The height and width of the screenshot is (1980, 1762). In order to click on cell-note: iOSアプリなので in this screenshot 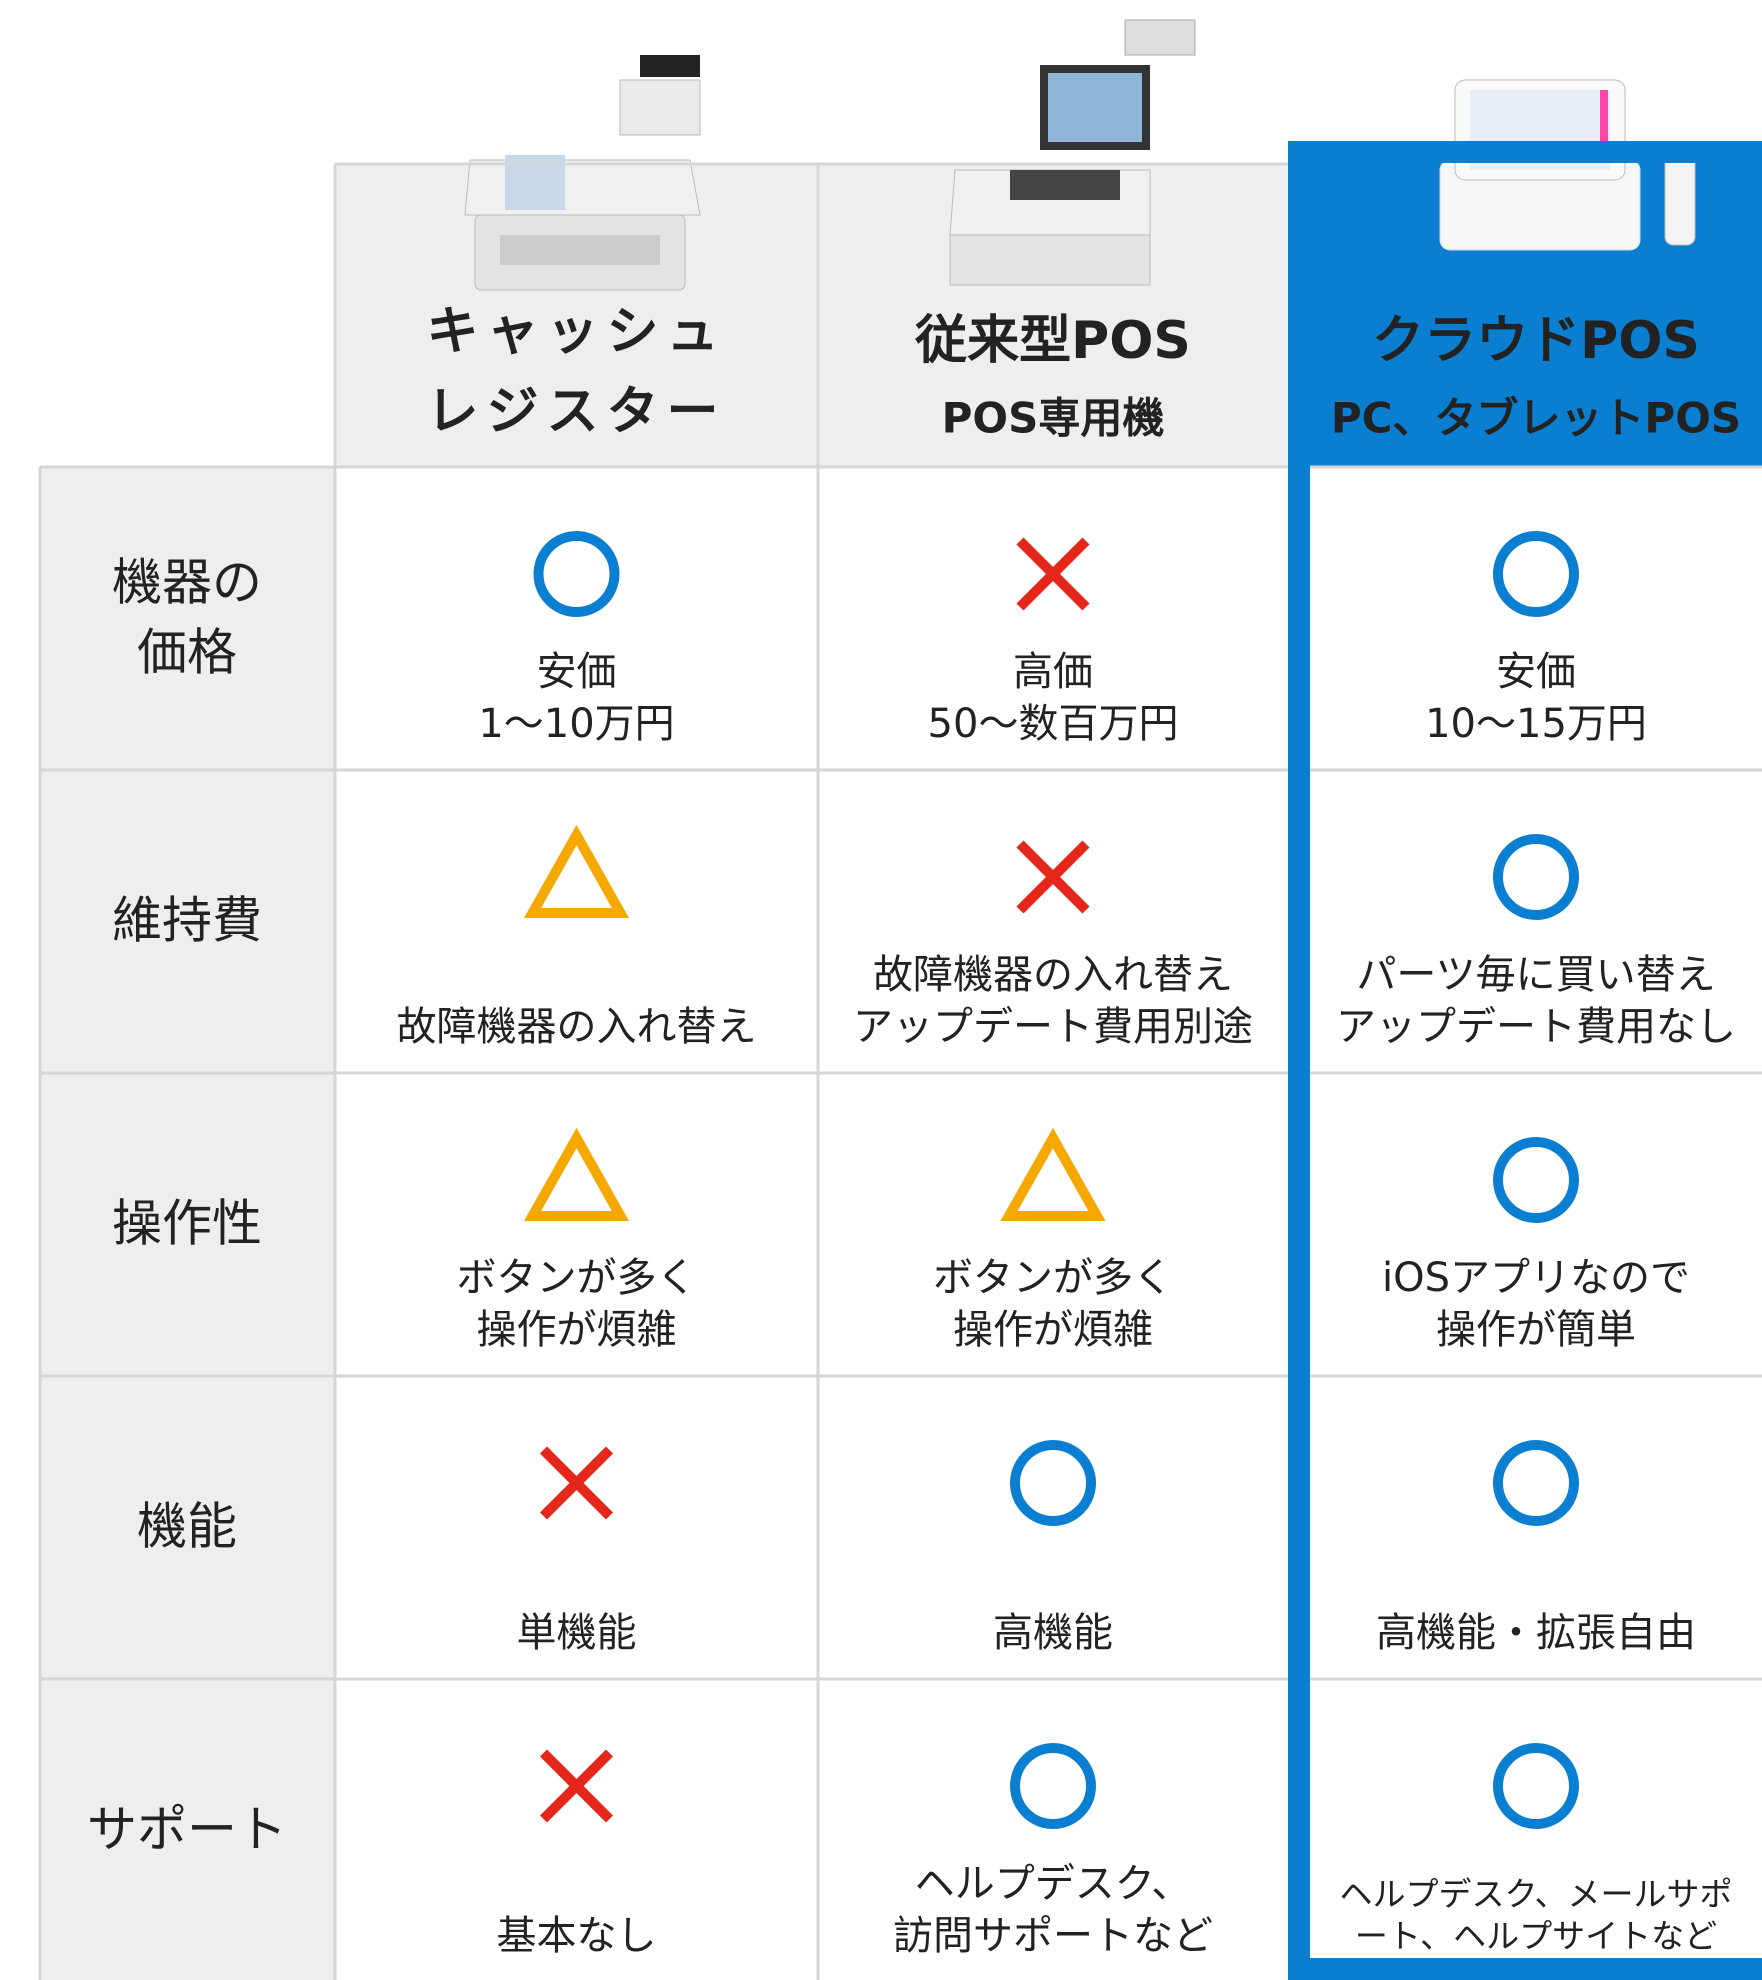, I will do `click(1536, 1278)`.